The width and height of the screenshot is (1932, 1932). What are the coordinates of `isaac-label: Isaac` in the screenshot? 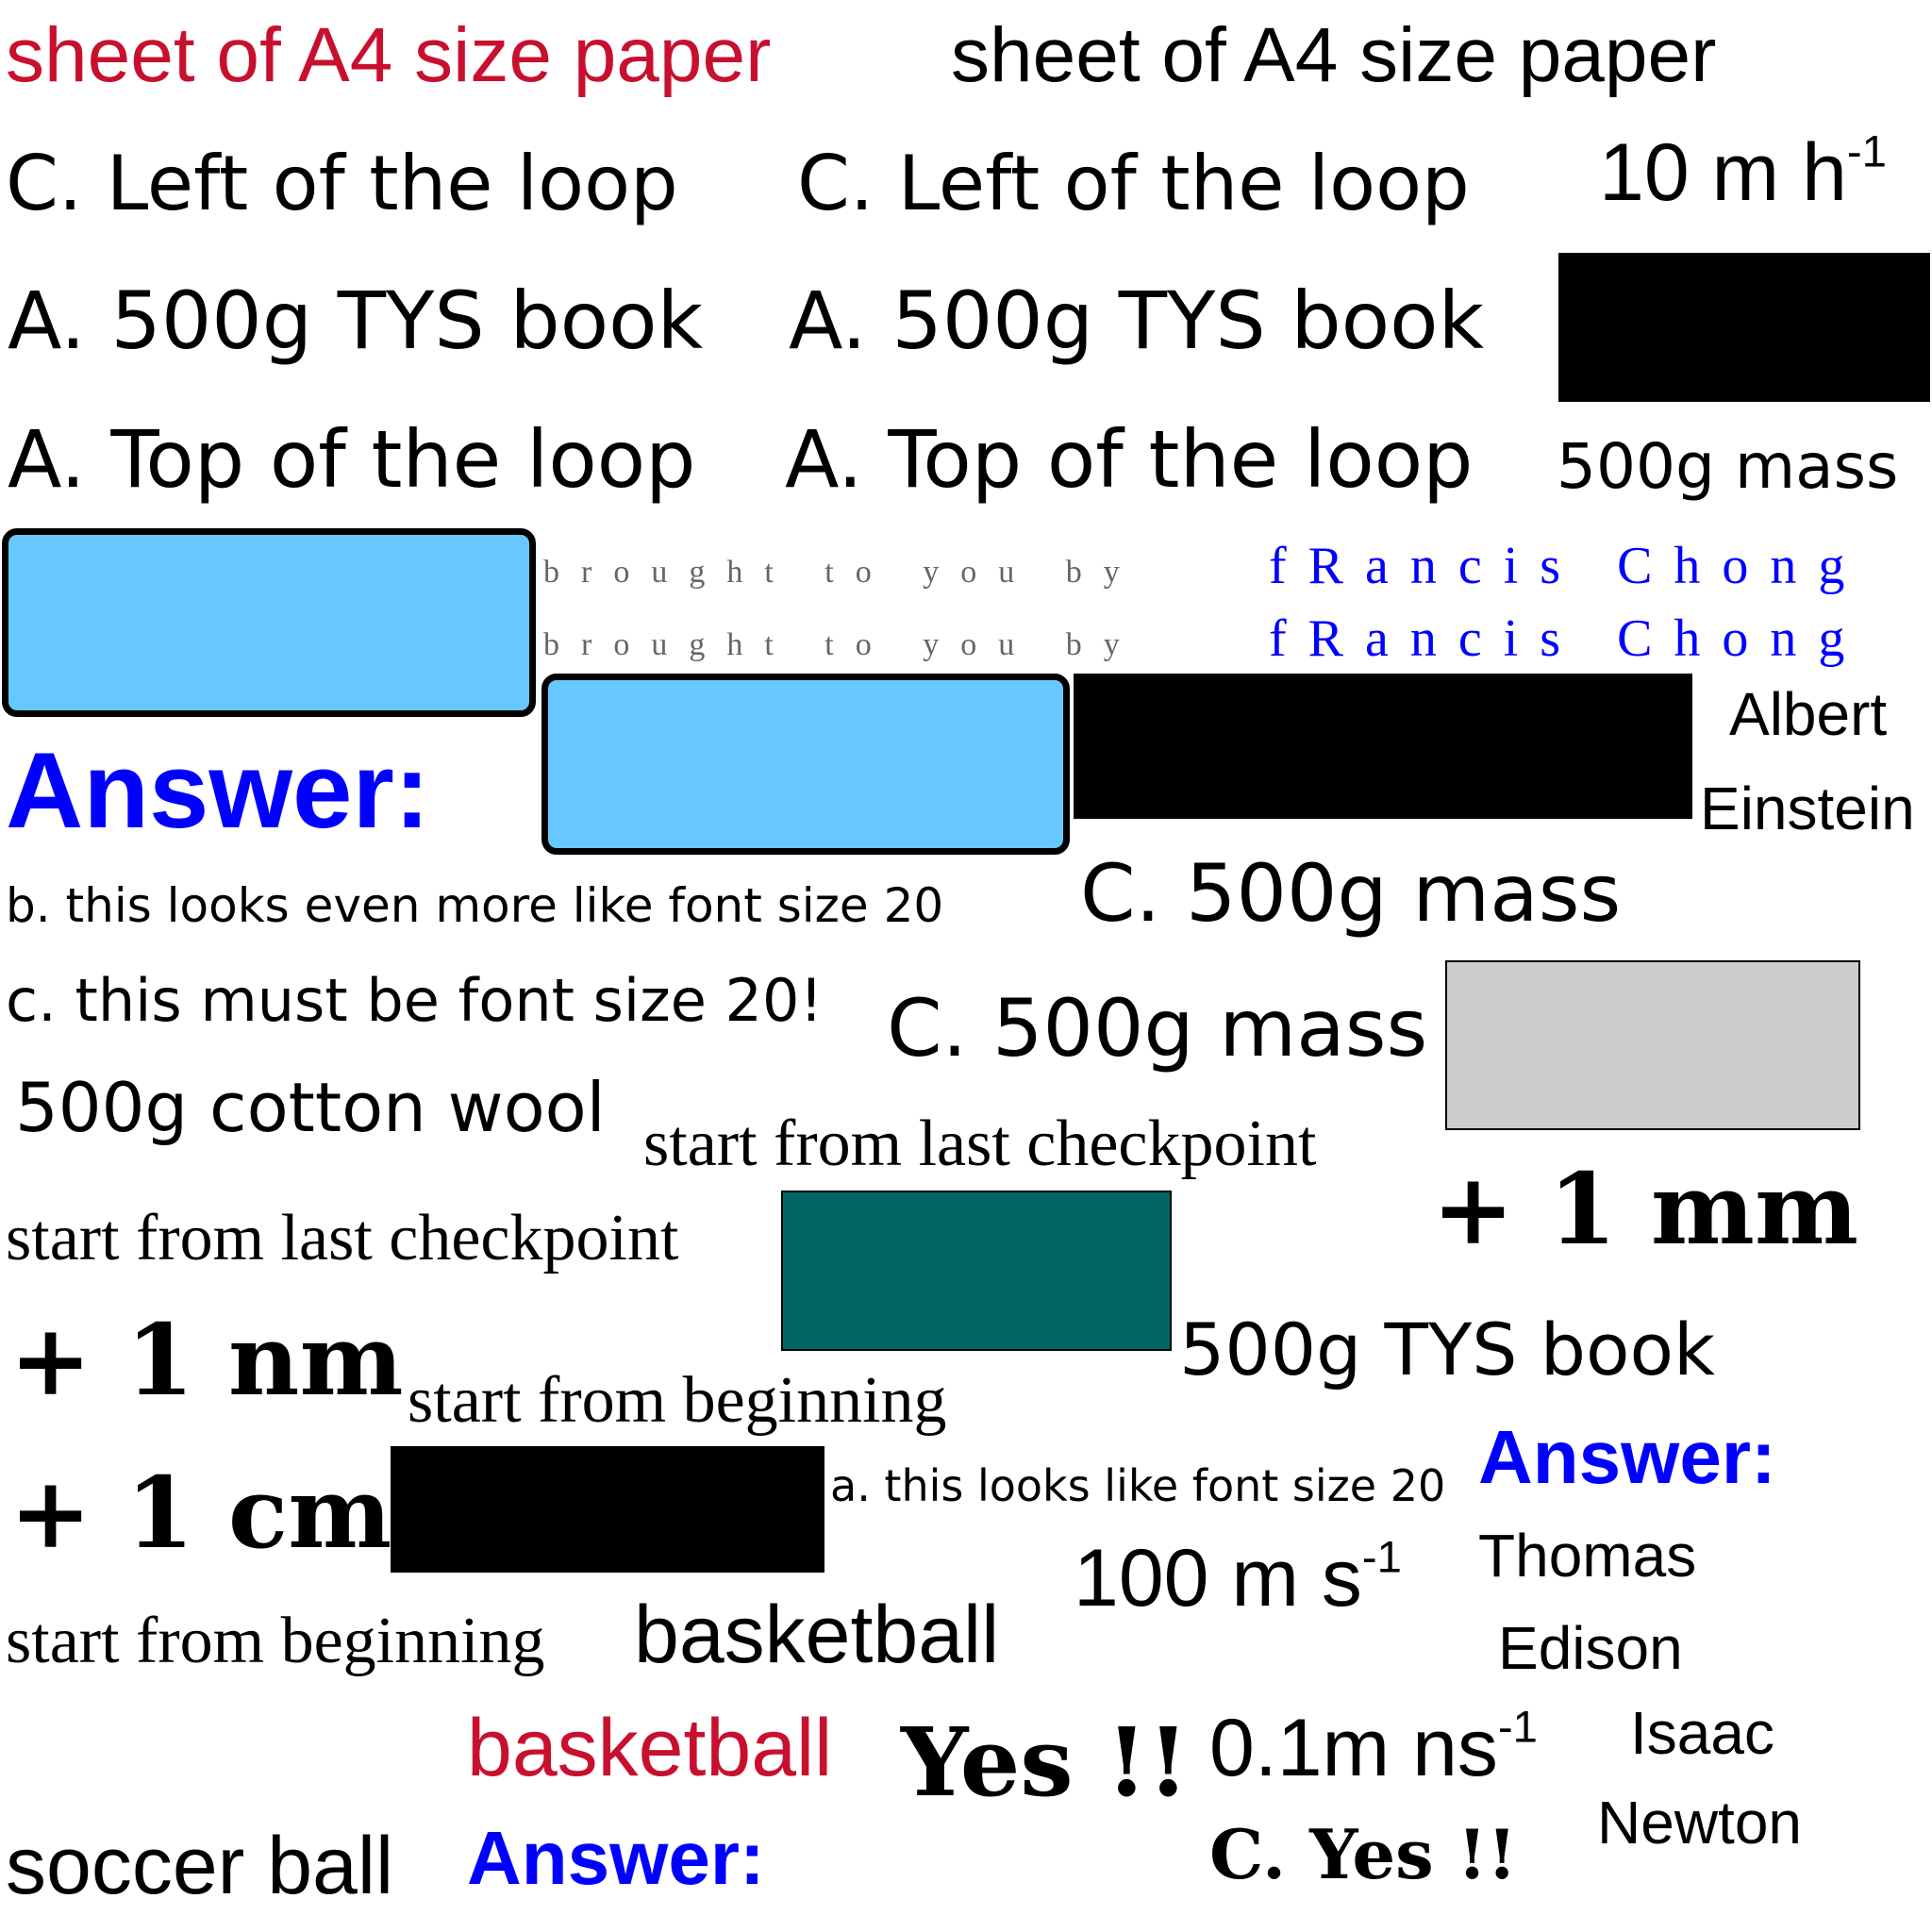 It's located at (1702, 1733).